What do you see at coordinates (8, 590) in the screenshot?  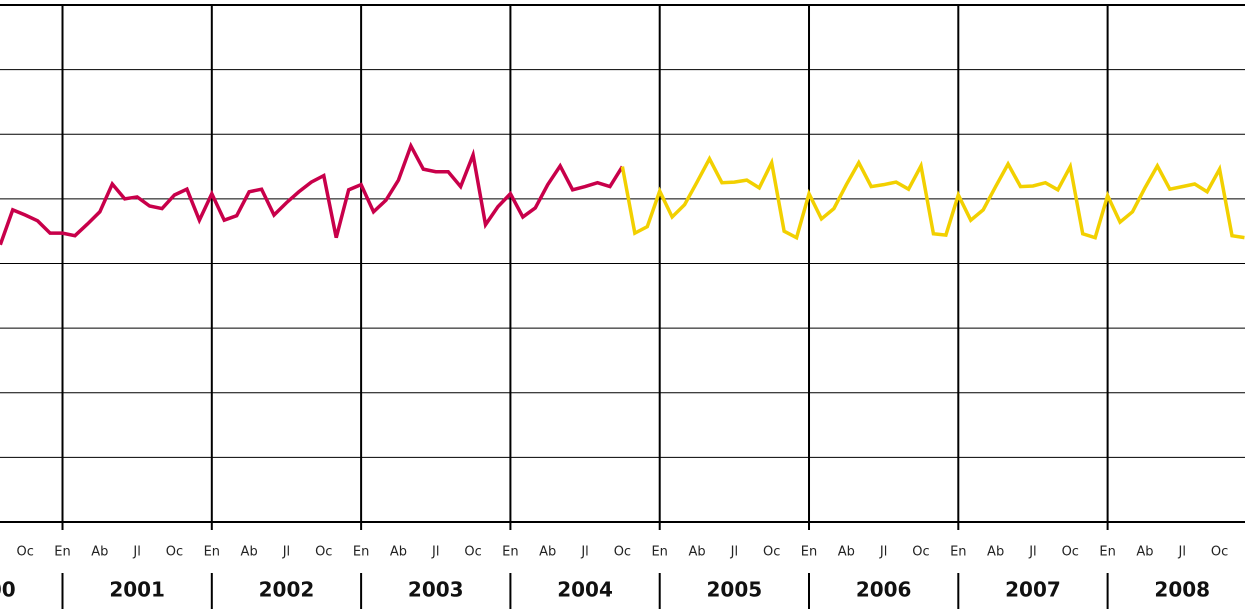 I see `year-label: 2000` at bounding box center [8, 590].